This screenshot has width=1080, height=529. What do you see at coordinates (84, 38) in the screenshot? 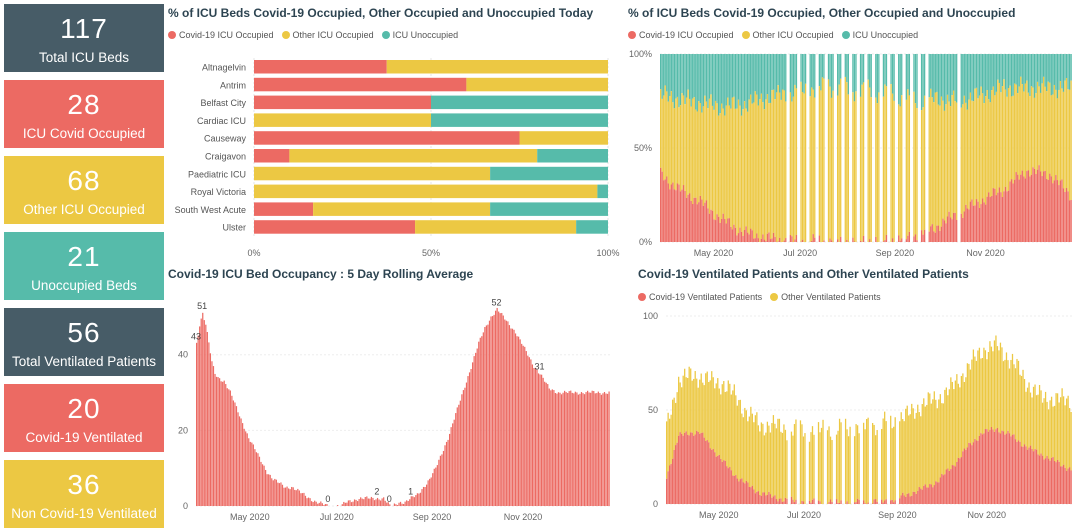
I see `kpi-card-total-icu-beds: 117 Total ICU Beds` at bounding box center [84, 38].